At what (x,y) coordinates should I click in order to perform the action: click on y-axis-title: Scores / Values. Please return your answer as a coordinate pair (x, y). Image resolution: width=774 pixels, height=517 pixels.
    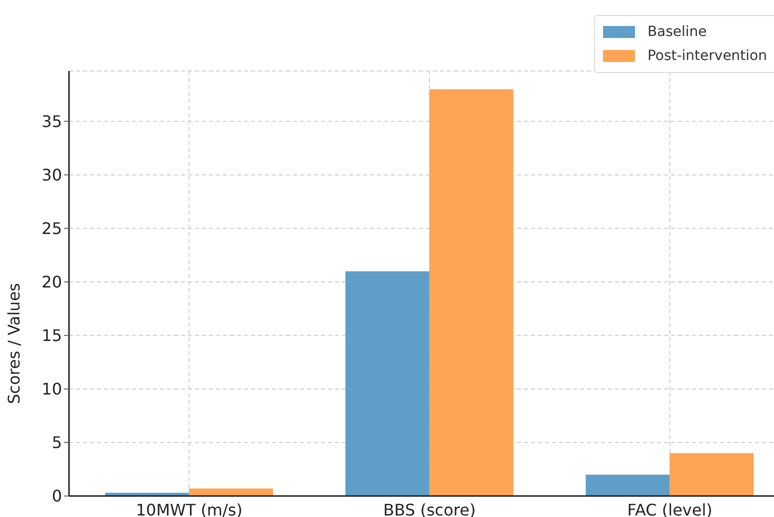
    Looking at the image, I should click on (14, 343).